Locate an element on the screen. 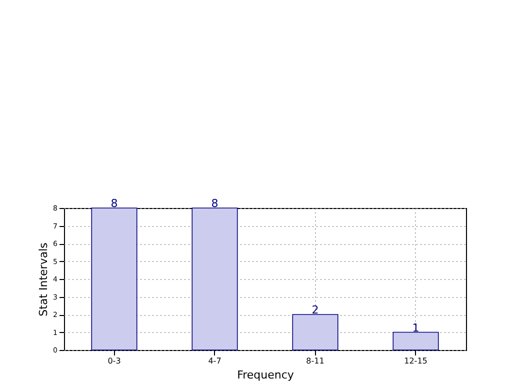  x-tick-label: 8-11 is located at coordinates (315, 361).